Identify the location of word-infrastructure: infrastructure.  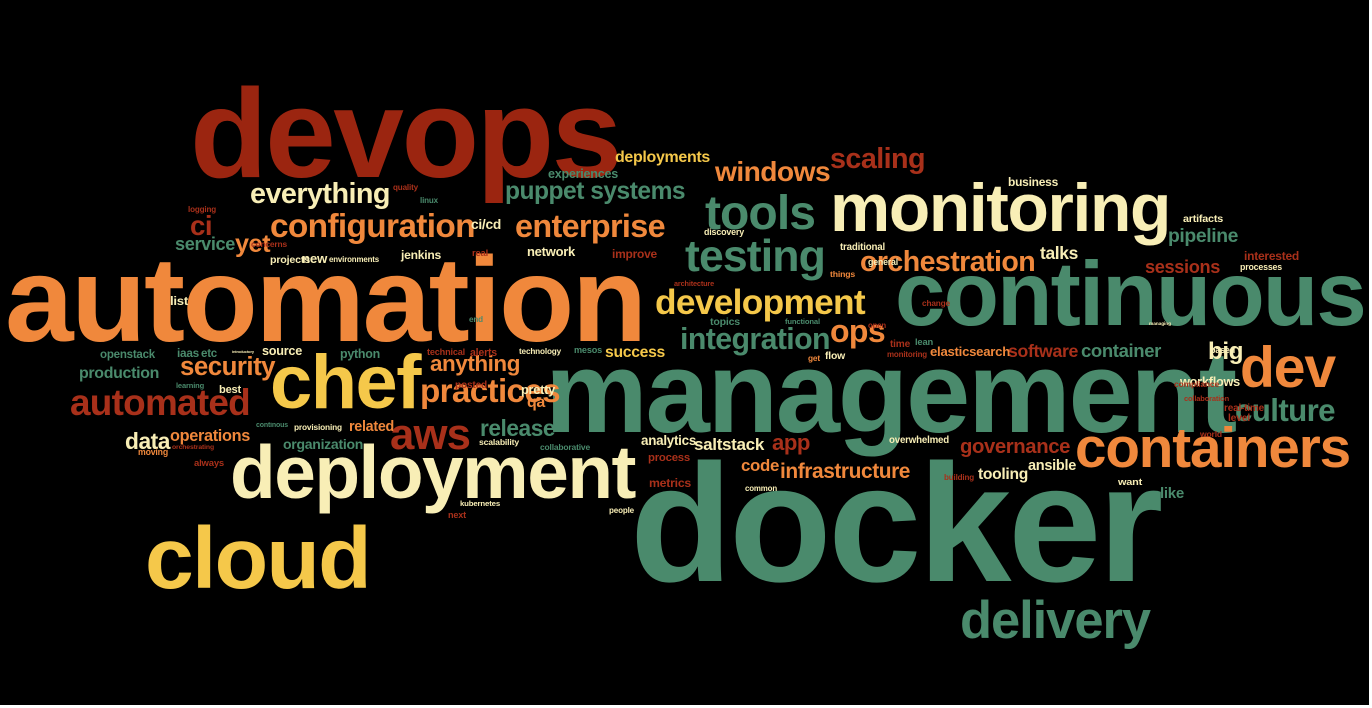
(845, 471).